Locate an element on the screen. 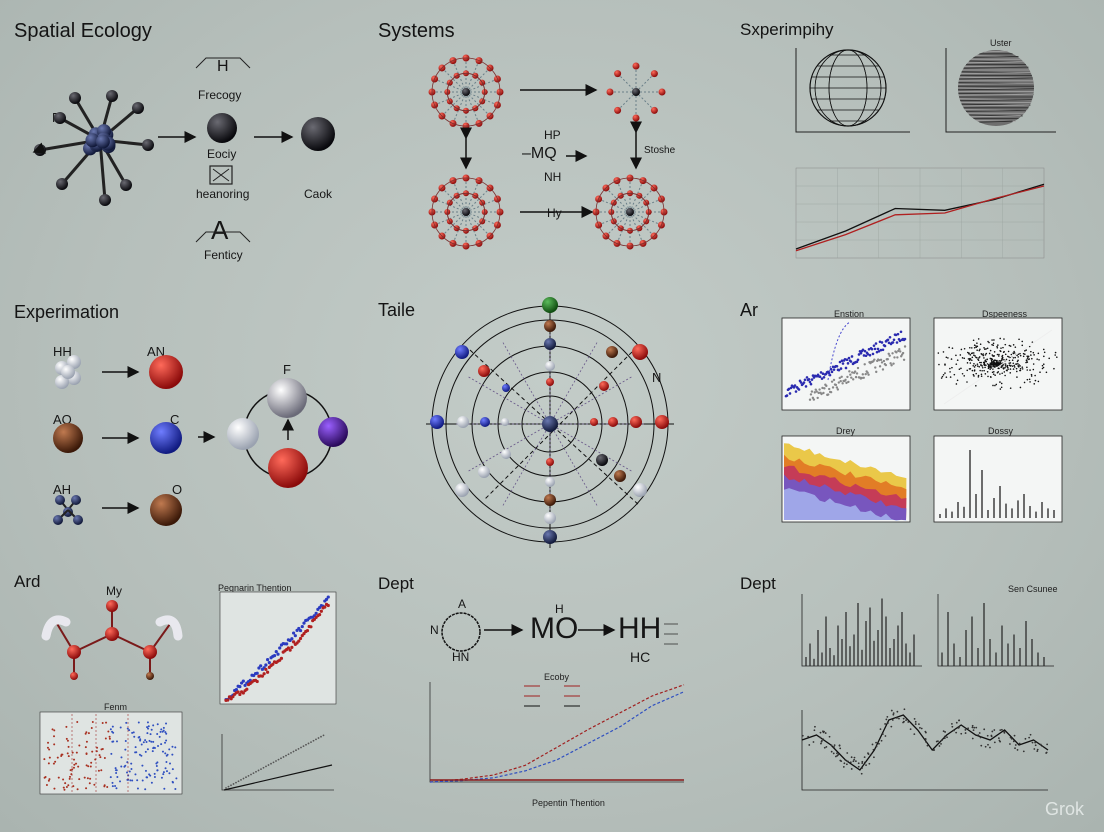 The width and height of the screenshot is (1104, 832). textured-globe is located at coordinates (996, 88).